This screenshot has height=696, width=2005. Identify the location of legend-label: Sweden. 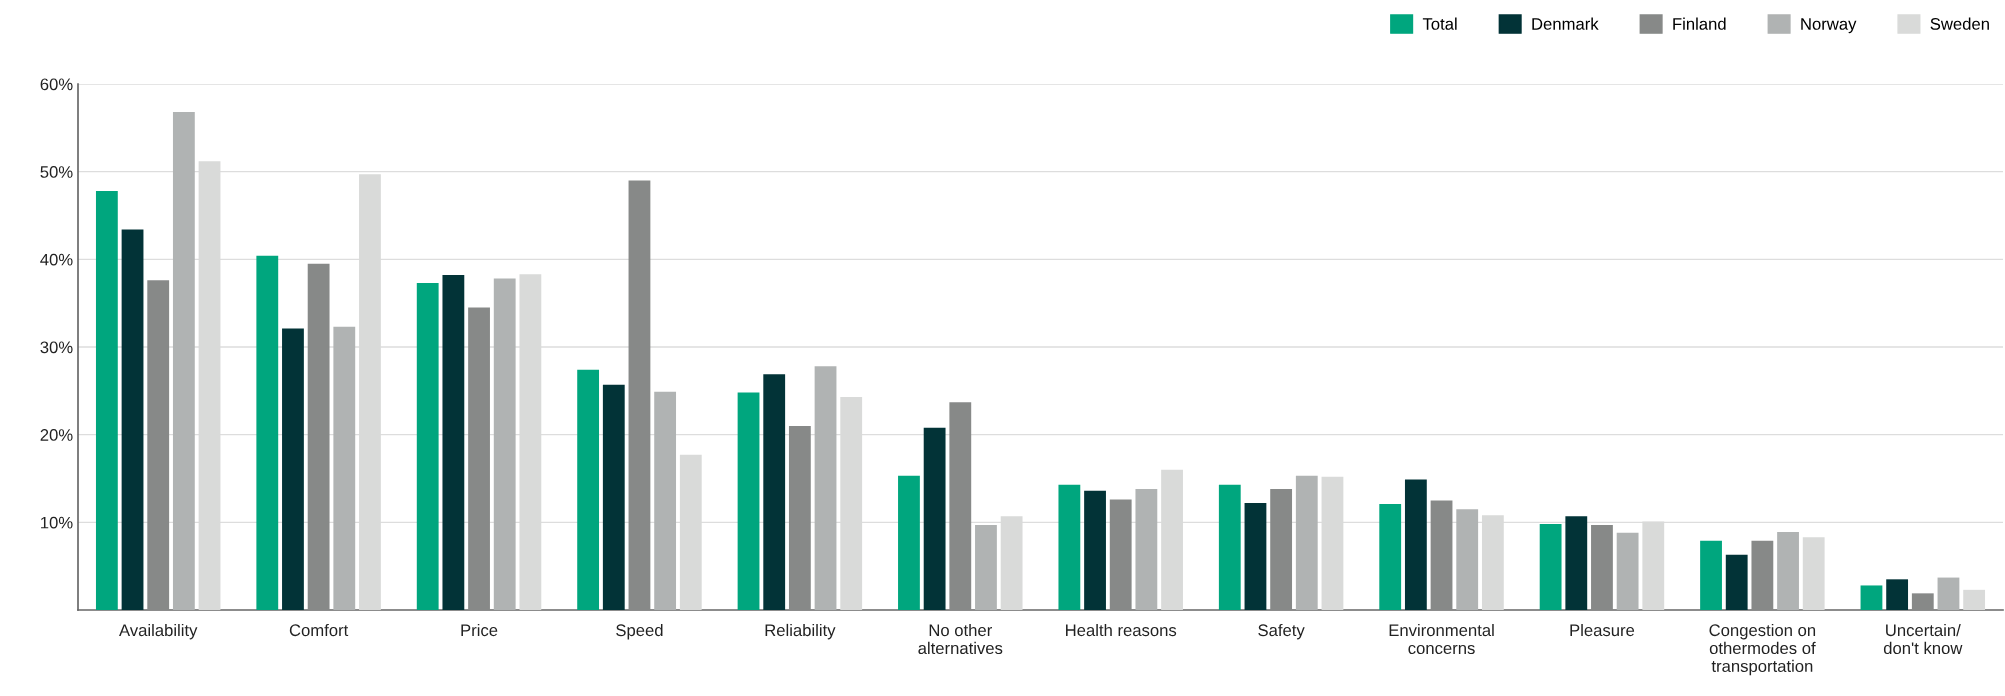
(1959, 23).